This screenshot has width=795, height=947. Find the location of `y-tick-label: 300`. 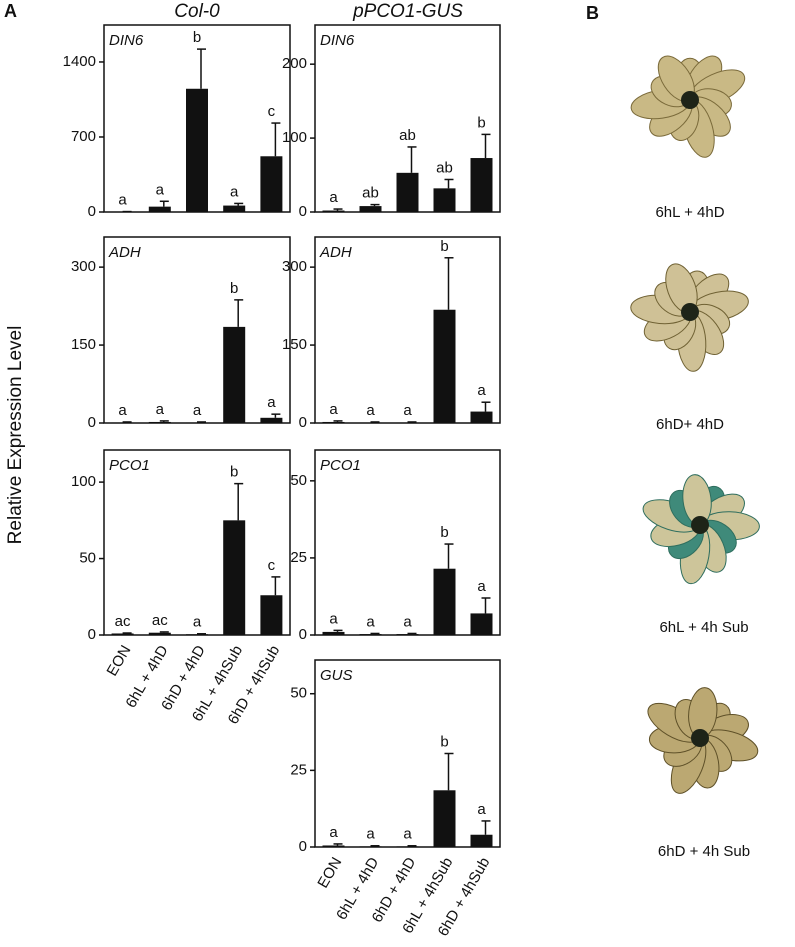

y-tick-label: 300 is located at coordinates (294, 266).